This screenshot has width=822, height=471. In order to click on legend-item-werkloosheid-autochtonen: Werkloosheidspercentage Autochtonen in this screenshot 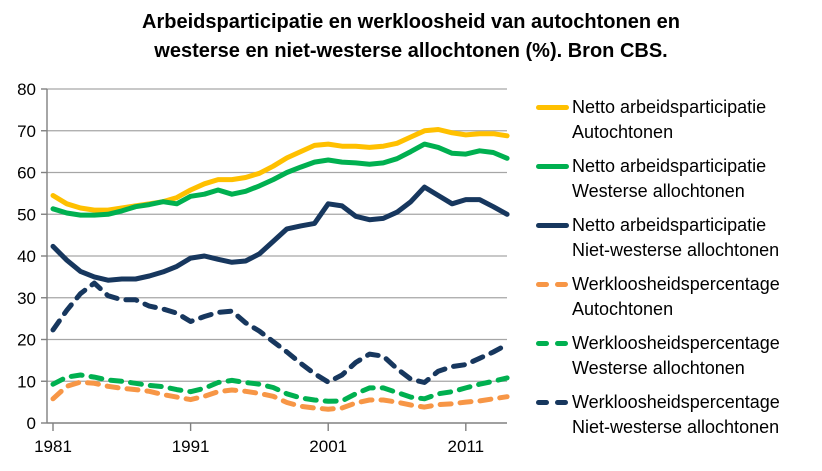, I will do `click(679, 297)`.